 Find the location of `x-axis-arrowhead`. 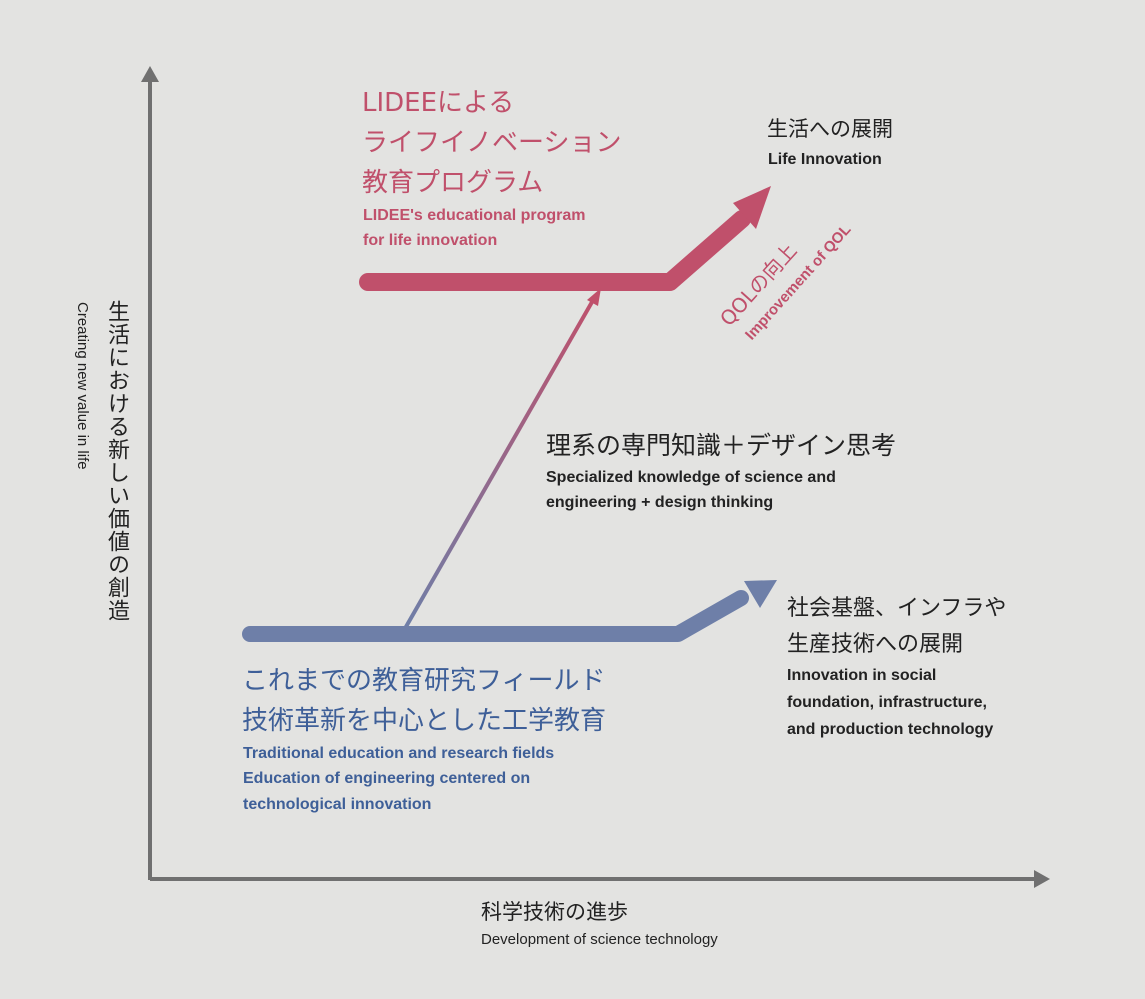

x-axis-arrowhead is located at coordinates (1042, 879).